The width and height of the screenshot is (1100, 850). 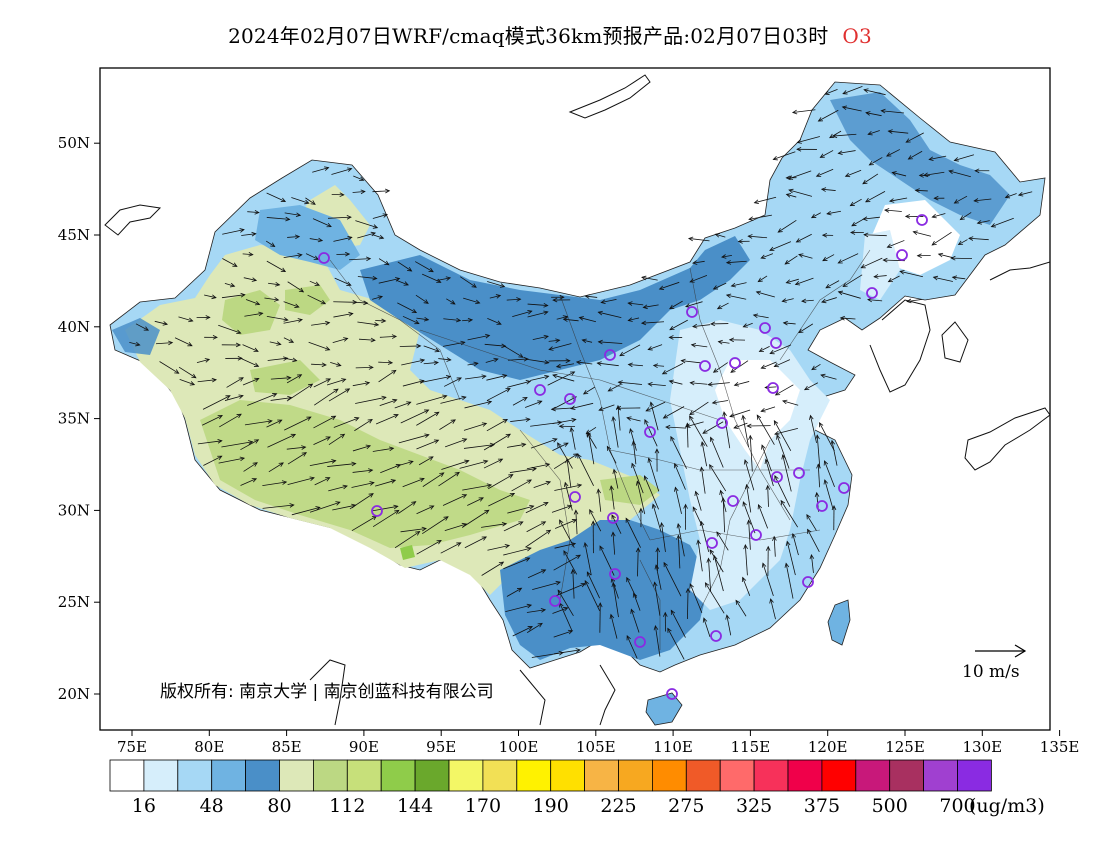 I want to click on legend-label: 275, so click(x=686, y=806).